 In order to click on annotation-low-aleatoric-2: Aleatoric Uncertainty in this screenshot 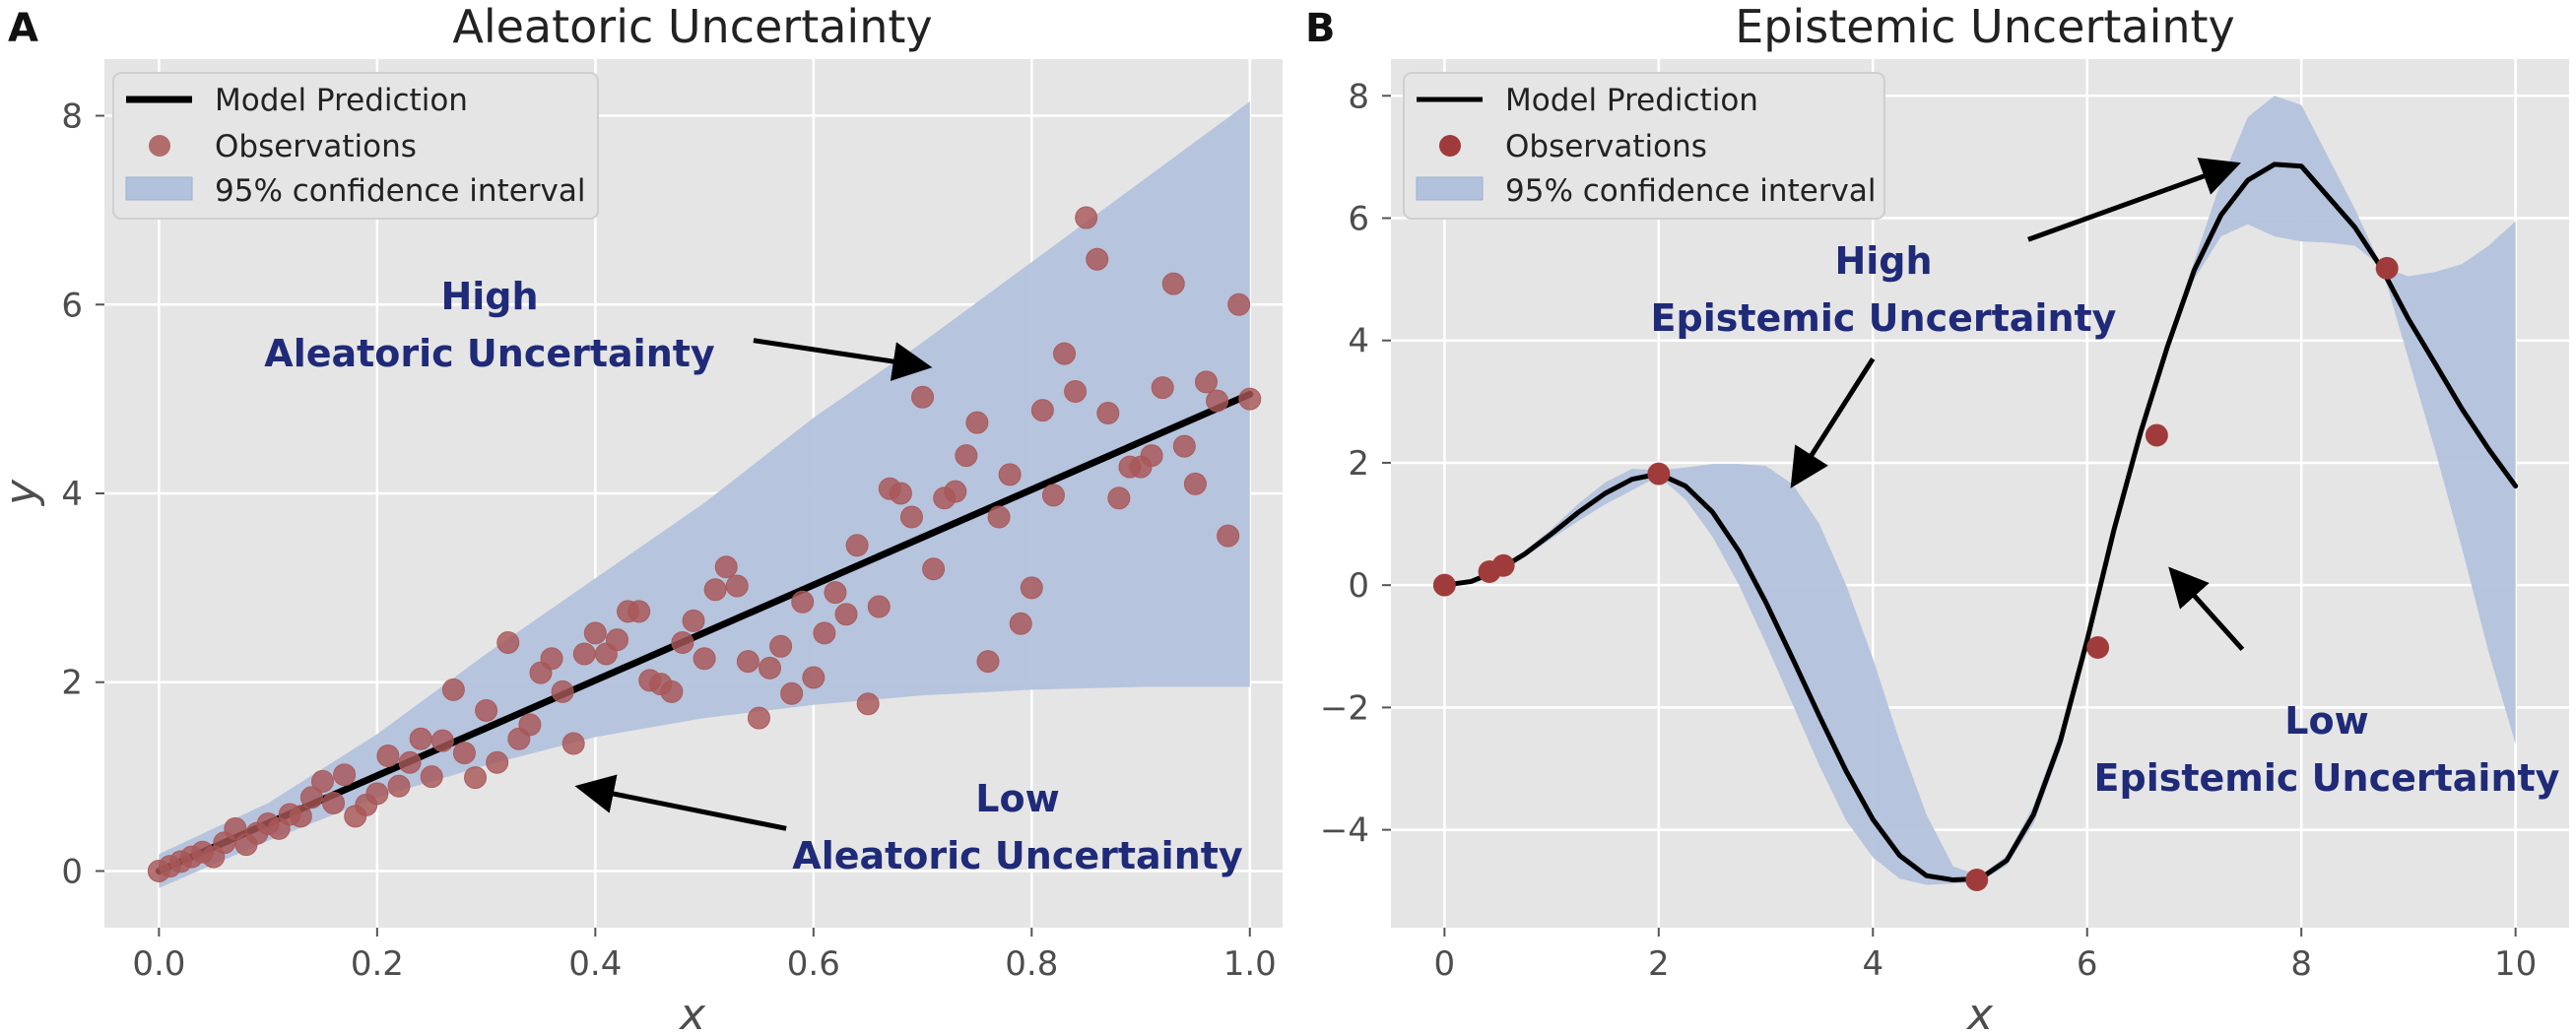, I will do `click(1018, 855)`.